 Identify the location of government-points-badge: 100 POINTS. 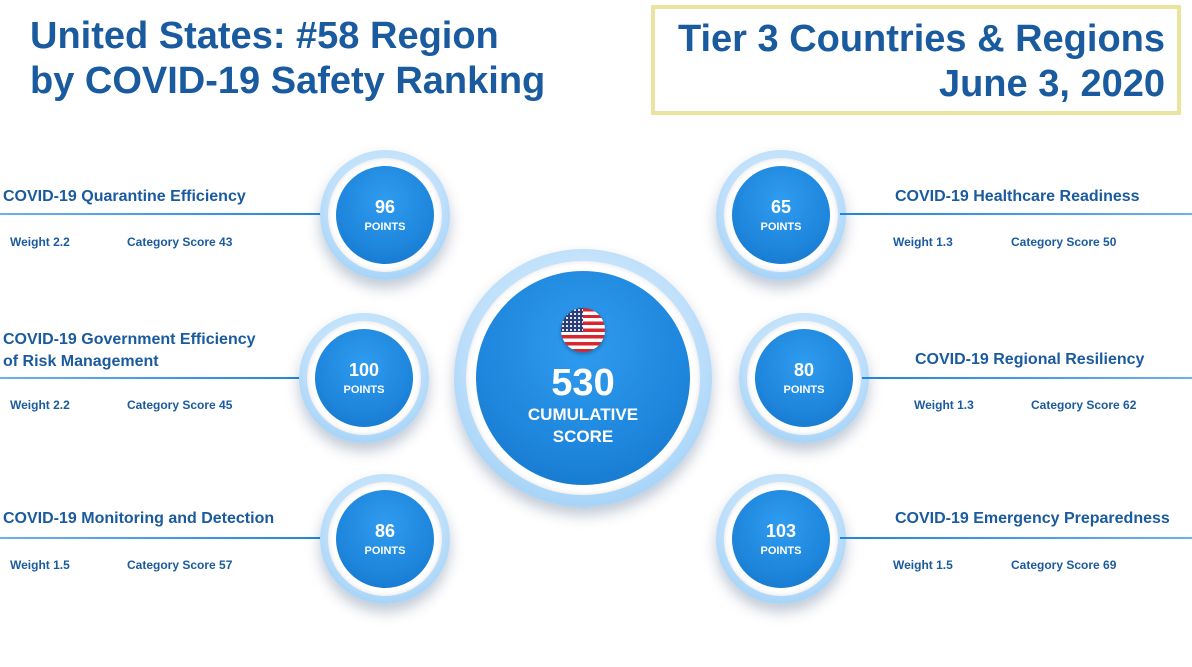
(364, 378).